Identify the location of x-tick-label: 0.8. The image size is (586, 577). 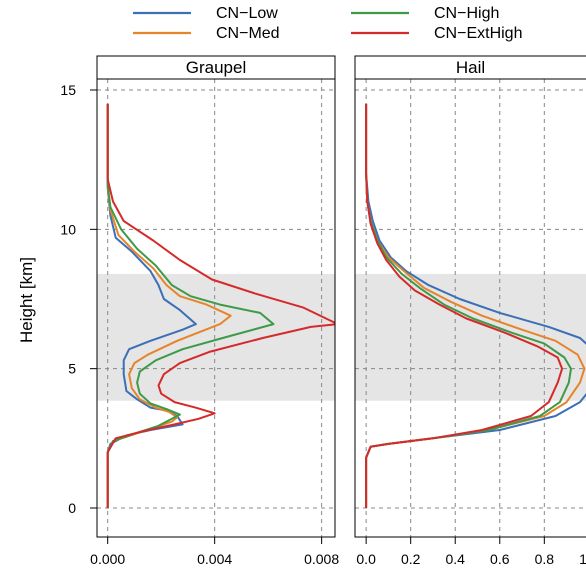
(545, 559).